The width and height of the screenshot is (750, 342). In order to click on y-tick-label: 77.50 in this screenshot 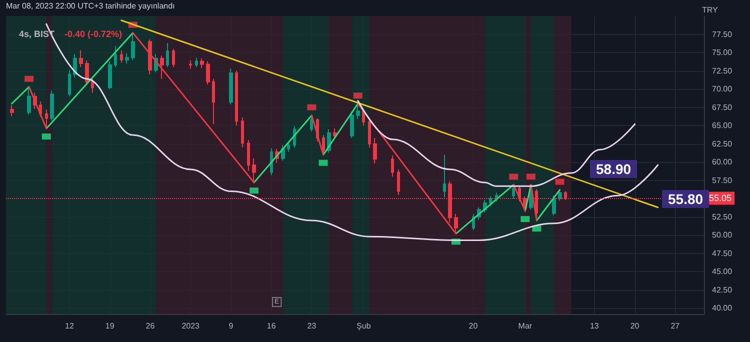, I will do `click(722, 34)`.